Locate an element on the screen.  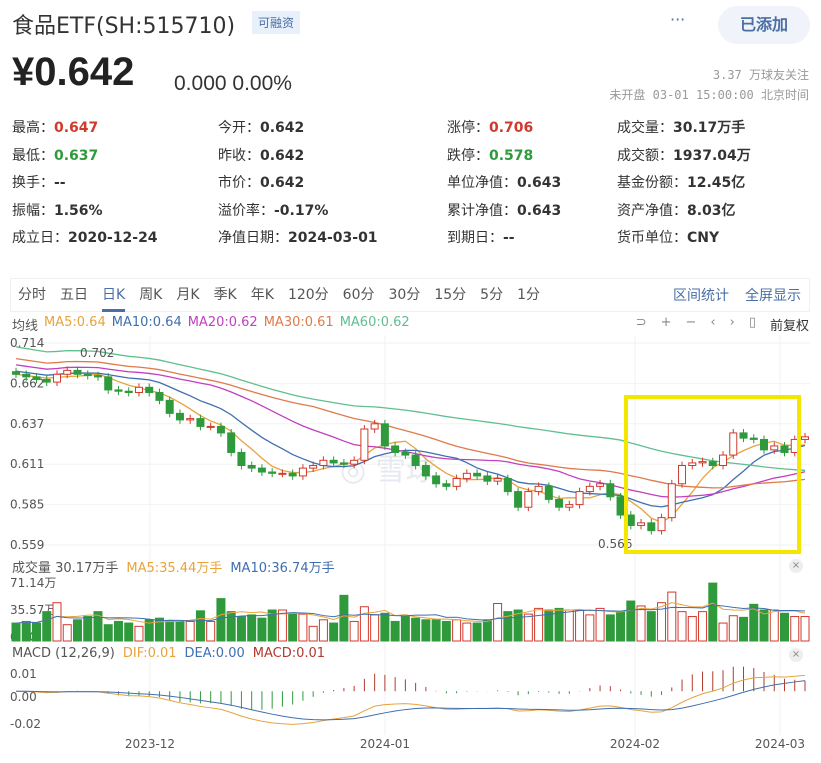
zoom-out-icon: − is located at coordinates (691, 322).